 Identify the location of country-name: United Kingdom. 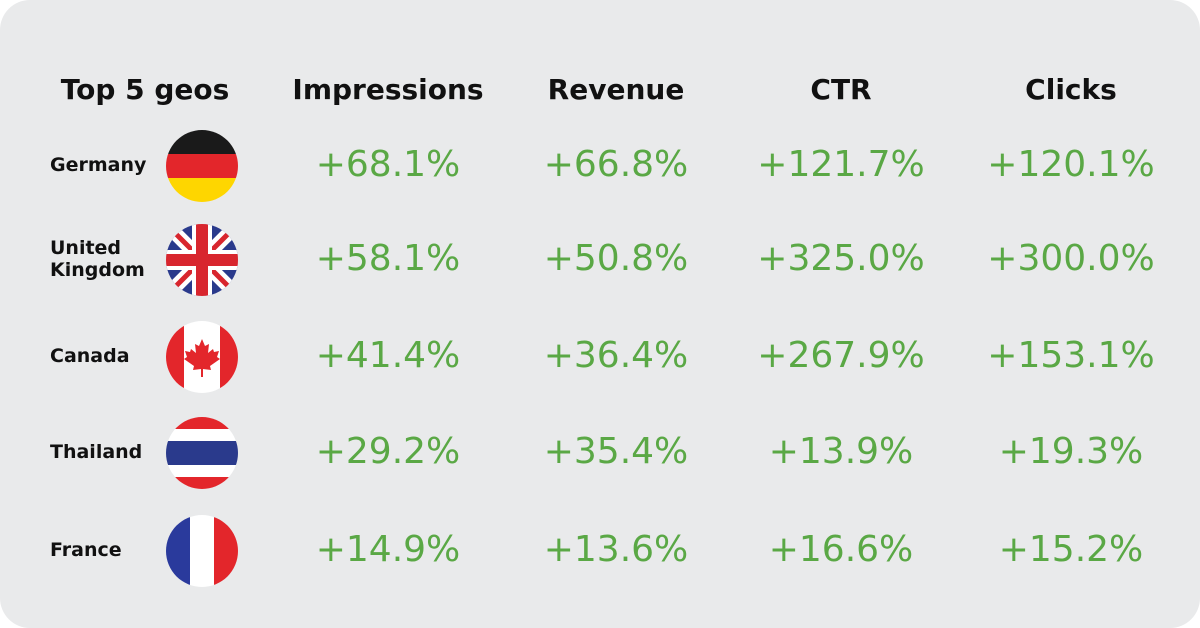
(97, 259).